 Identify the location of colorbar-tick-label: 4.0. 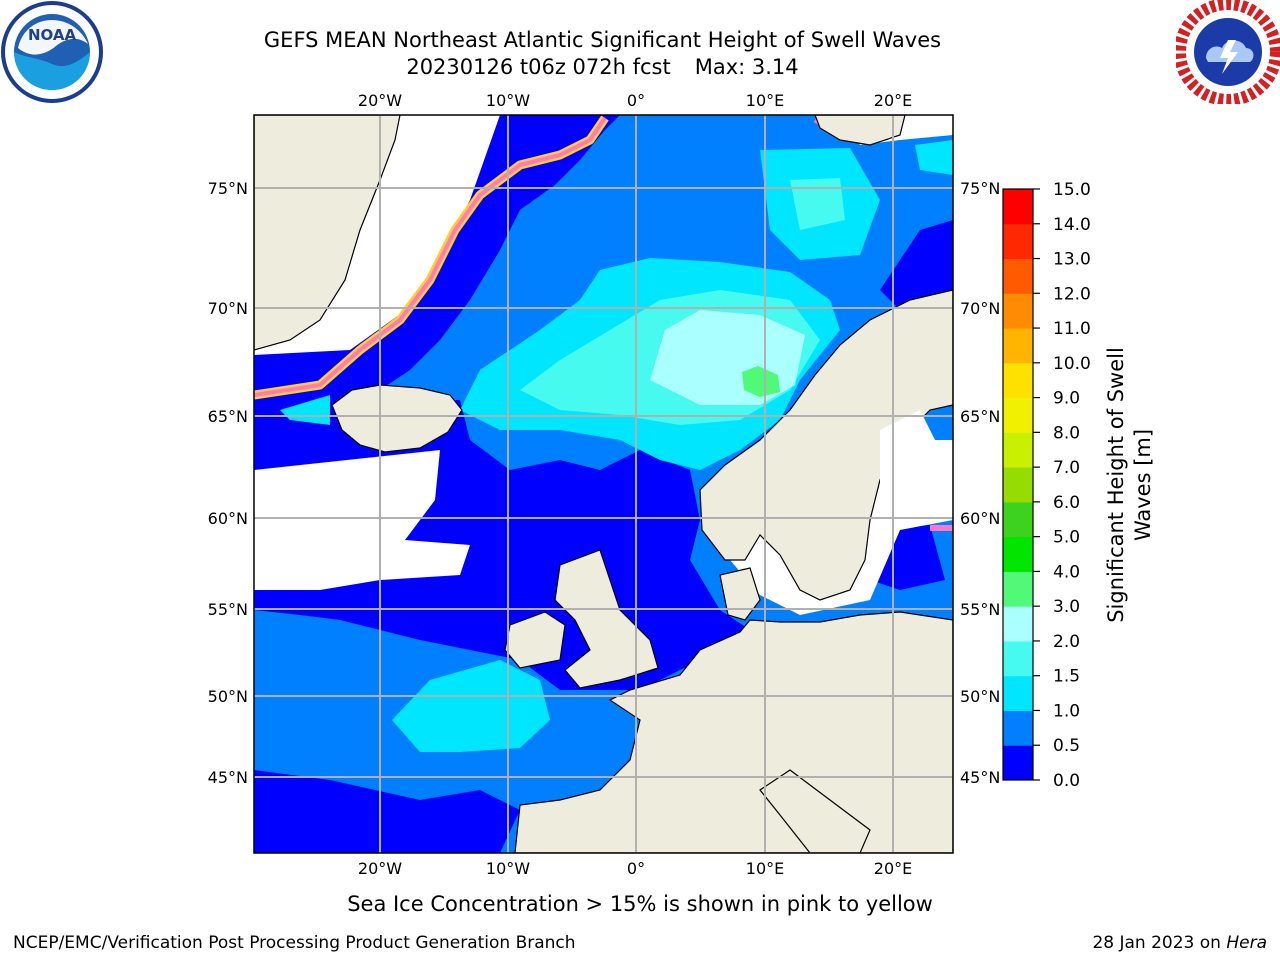
(1066, 572).